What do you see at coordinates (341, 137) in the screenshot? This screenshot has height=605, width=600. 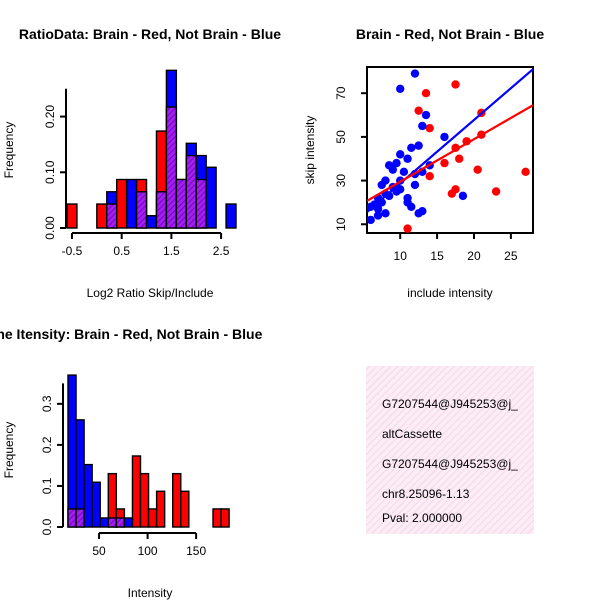 I see `y-tick-label: 50` at bounding box center [341, 137].